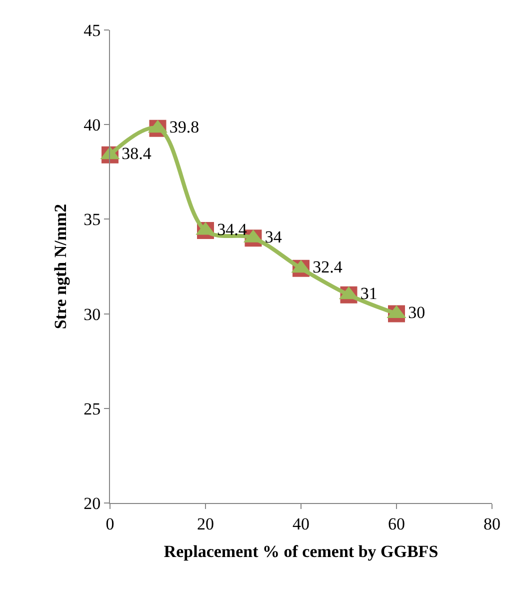 The image size is (527, 598). Describe the element at coordinates (184, 127) in the screenshot. I see `data-label: 39.8` at that location.